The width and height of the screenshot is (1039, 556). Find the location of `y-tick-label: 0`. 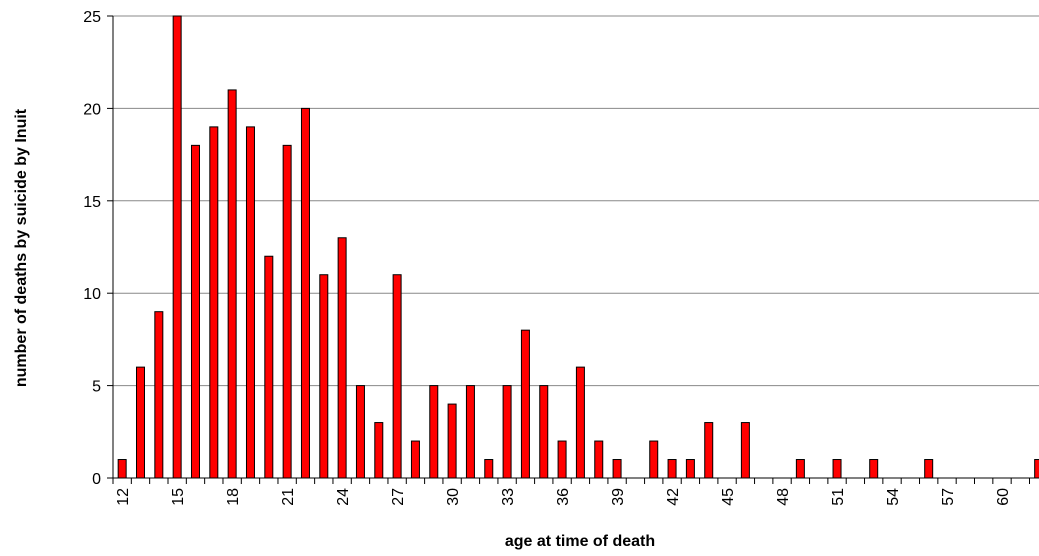

y-tick-label: 0 is located at coordinates (96, 479).